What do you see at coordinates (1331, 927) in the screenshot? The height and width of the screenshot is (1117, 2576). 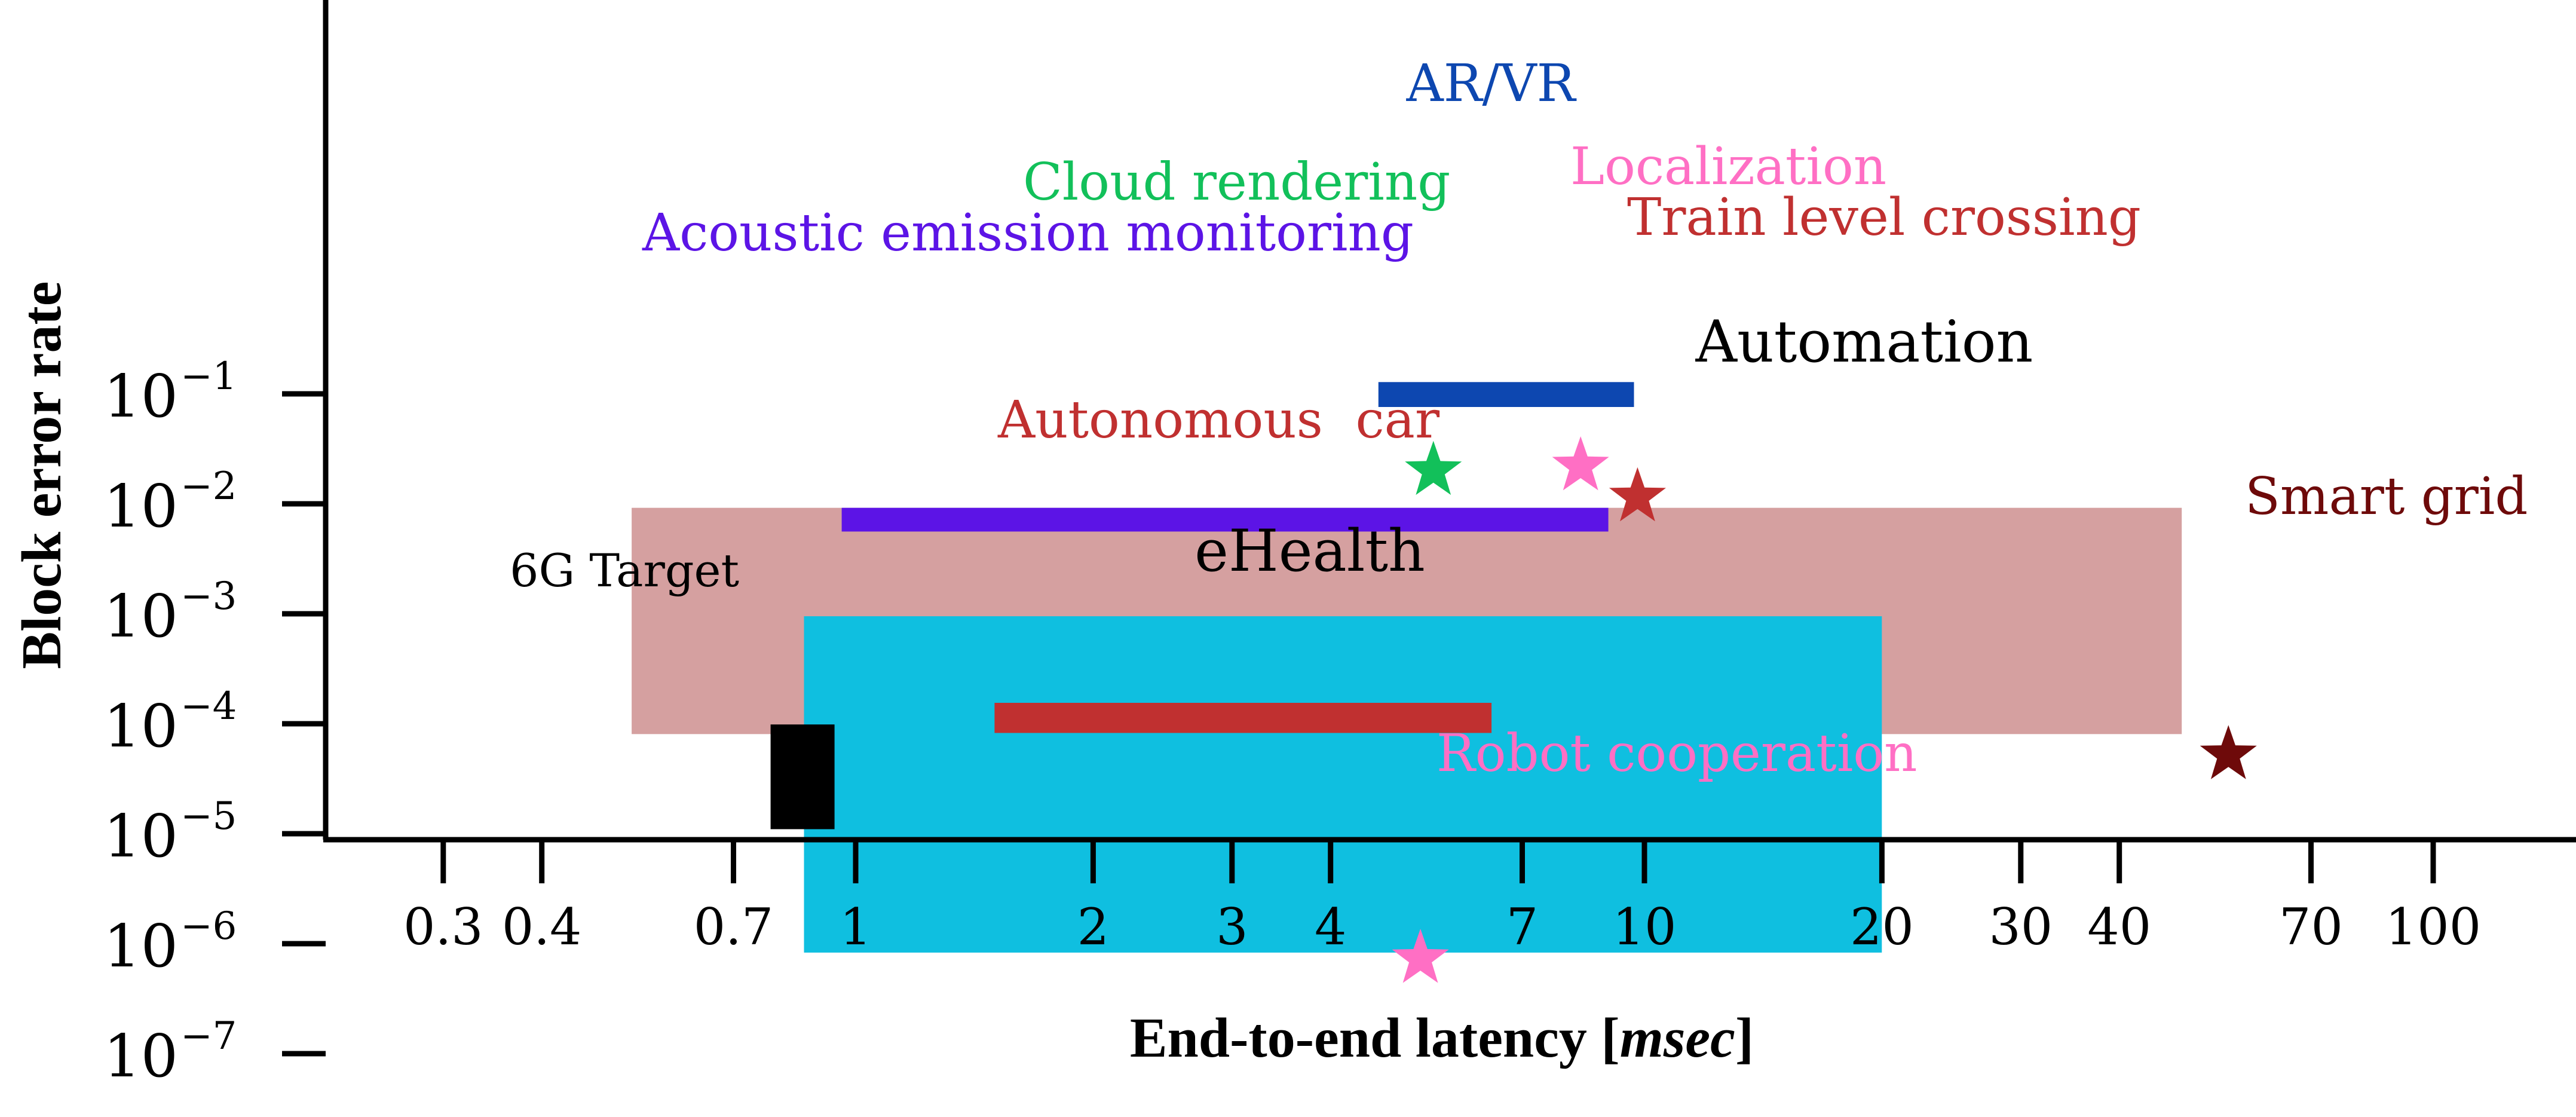 I see `x-tick-label: 4` at bounding box center [1331, 927].